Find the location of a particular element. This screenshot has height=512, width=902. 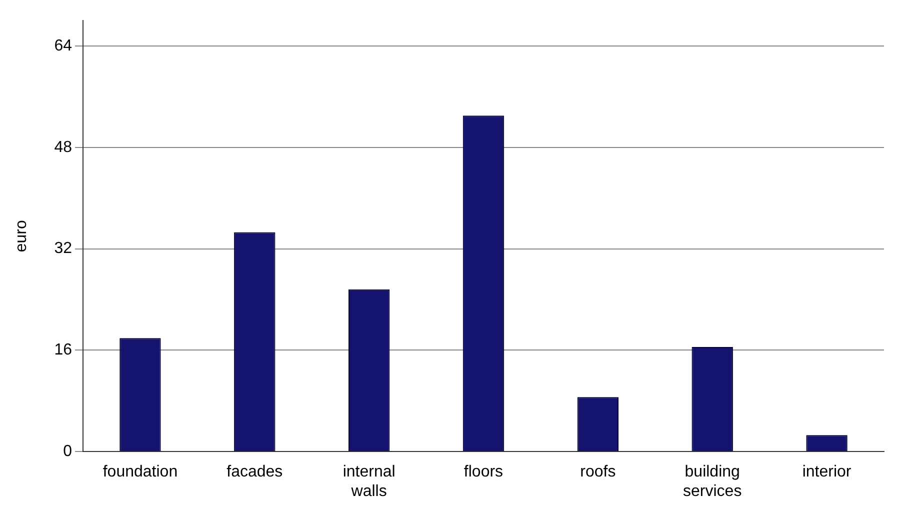

y-tick-label: 16 is located at coordinates (63, 350).